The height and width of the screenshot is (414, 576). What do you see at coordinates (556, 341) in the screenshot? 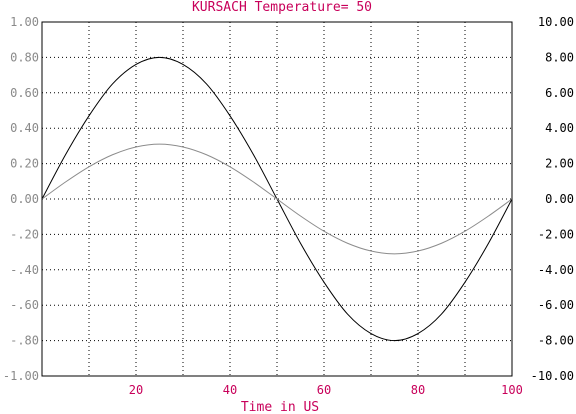
I see `right-tick-label: -8.00` at bounding box center [556, 341].